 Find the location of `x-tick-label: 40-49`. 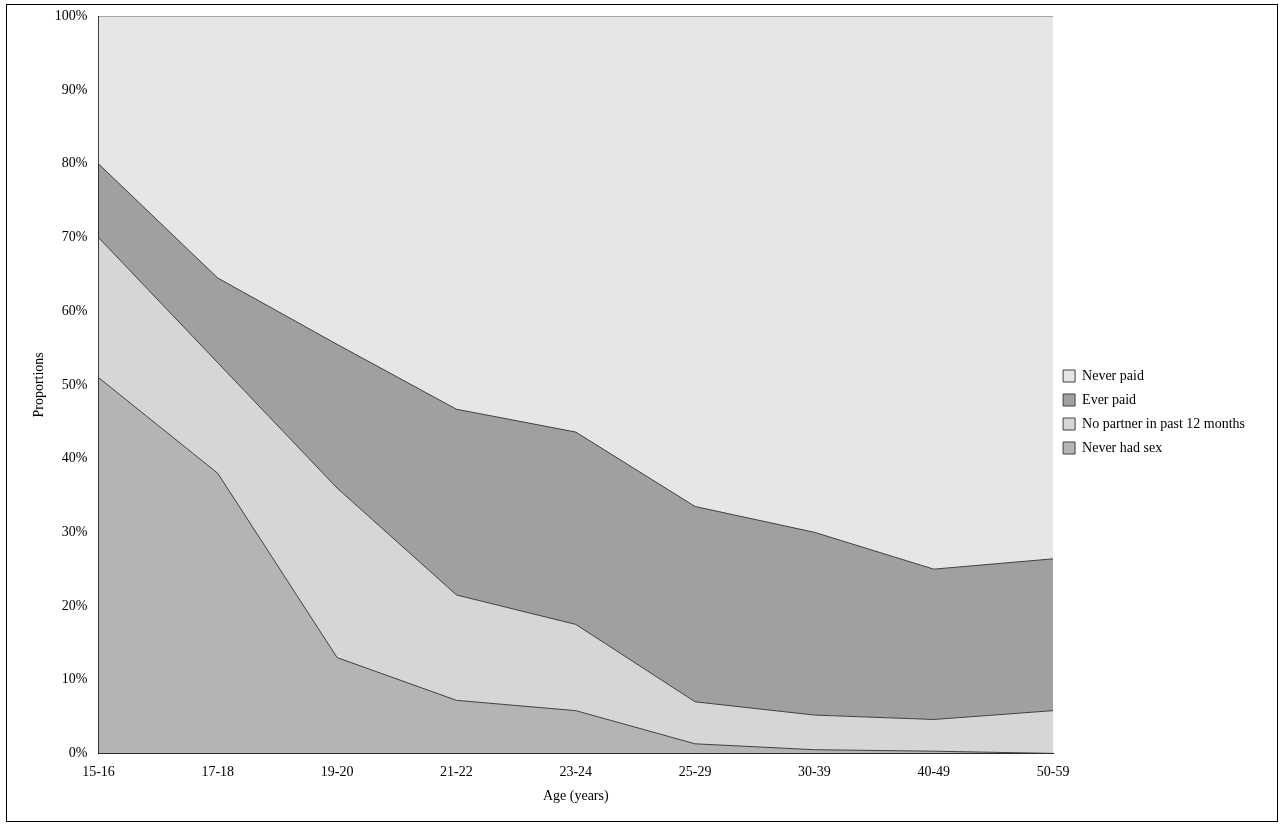

x-tick-label: 40-49 is located at coordinates (934, 772).